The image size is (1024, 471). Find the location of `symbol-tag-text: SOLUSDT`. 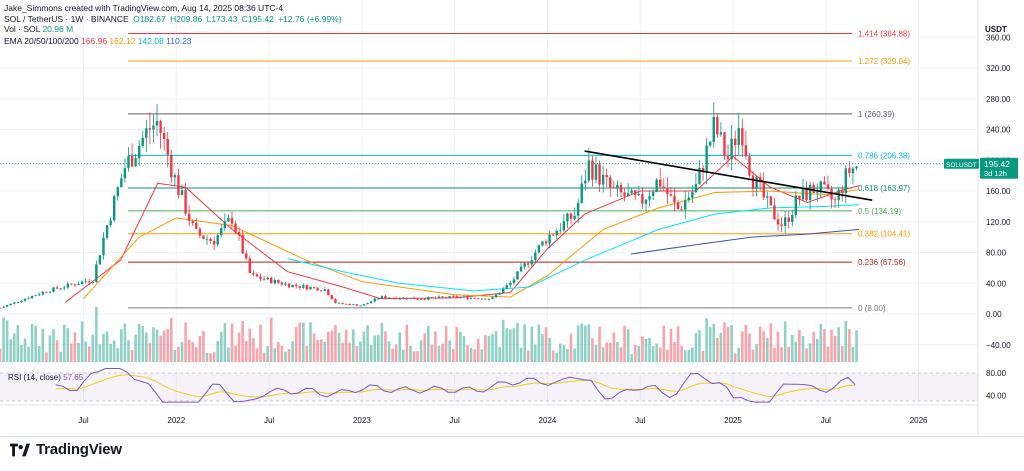

symbol-tag-text: SOLUSDT is located at coordinates (961, 165).